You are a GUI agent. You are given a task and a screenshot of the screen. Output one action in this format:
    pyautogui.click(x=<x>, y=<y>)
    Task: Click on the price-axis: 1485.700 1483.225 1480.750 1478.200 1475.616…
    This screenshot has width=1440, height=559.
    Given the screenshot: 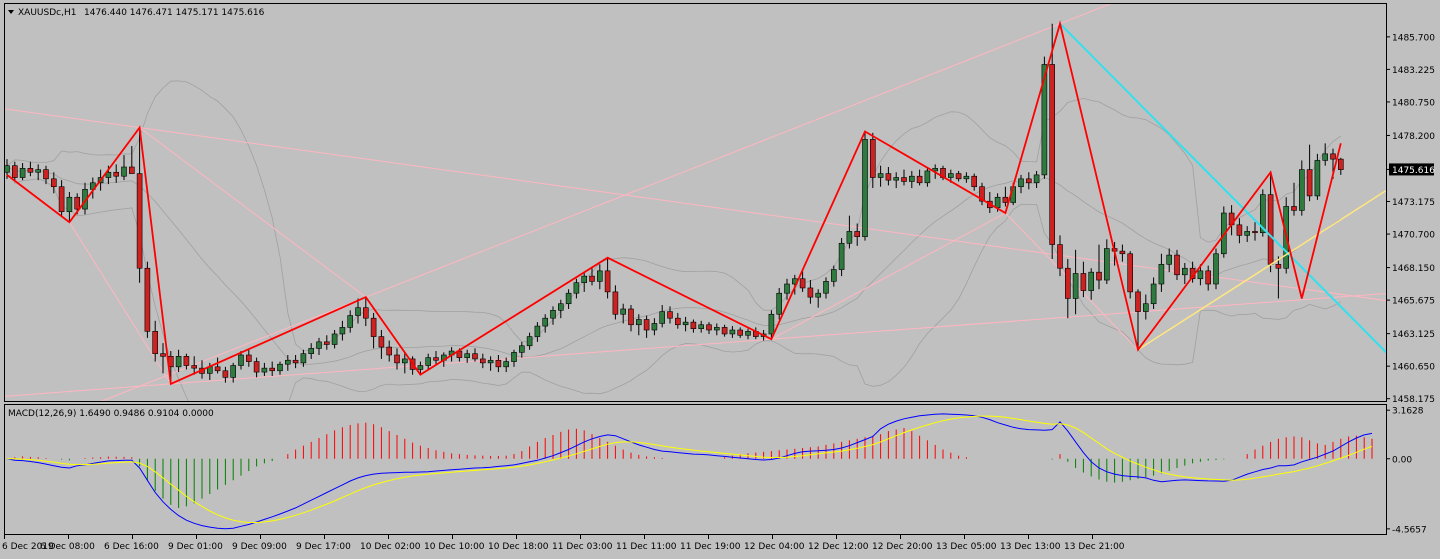 What is the action you would take?
    pyautogui.click(x=1410, y=219)
    